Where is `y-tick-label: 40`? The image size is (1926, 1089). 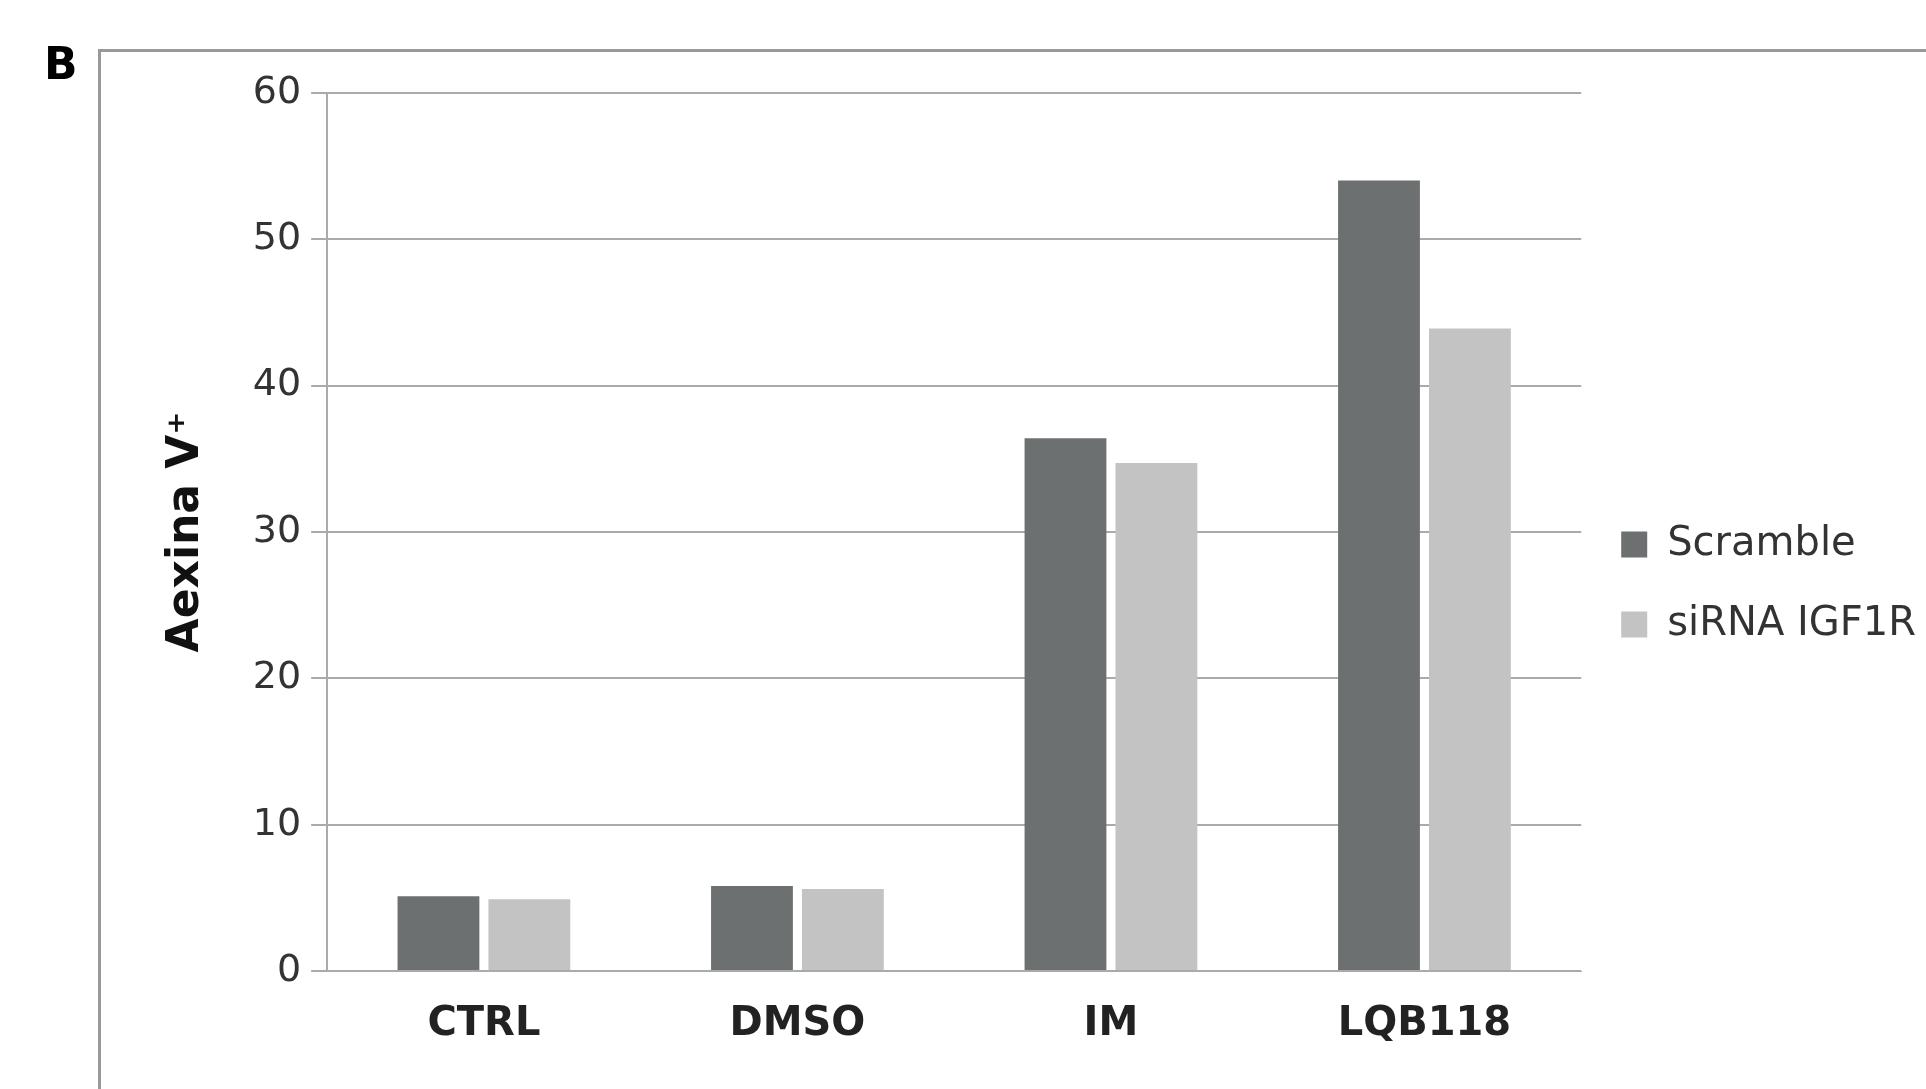
y-tick-label: 40 is located at coordinates (277, 382).